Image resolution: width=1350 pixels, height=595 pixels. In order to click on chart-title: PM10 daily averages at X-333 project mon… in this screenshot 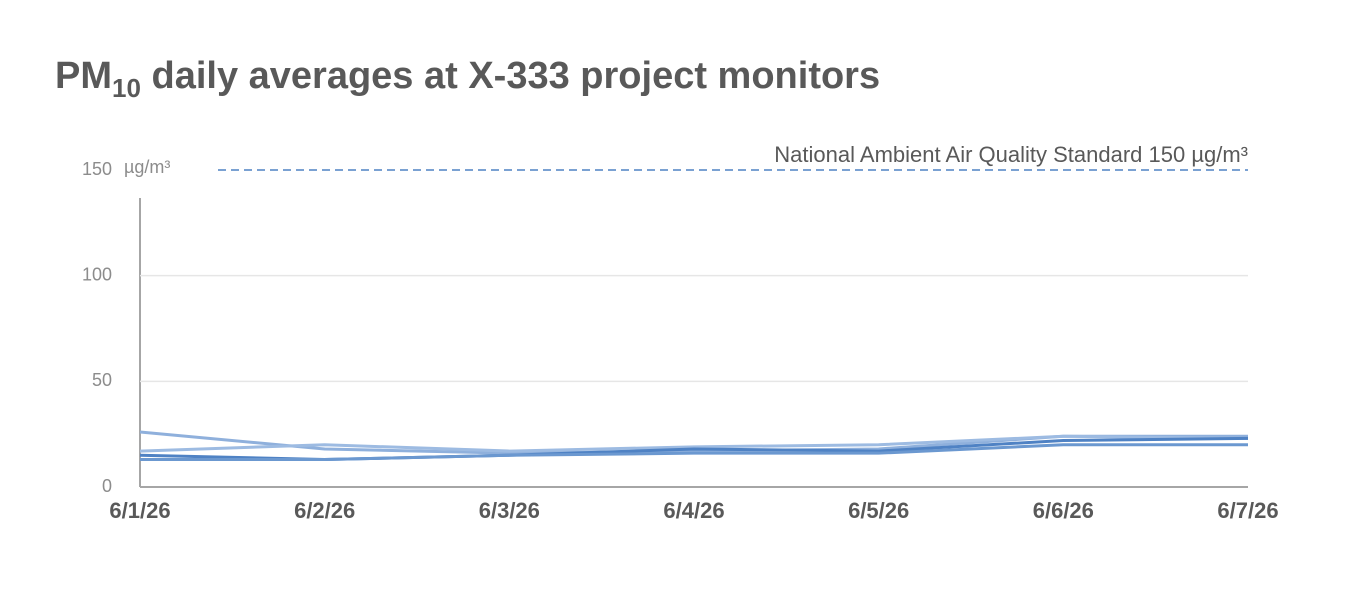, I will do `click(467, 79)`.